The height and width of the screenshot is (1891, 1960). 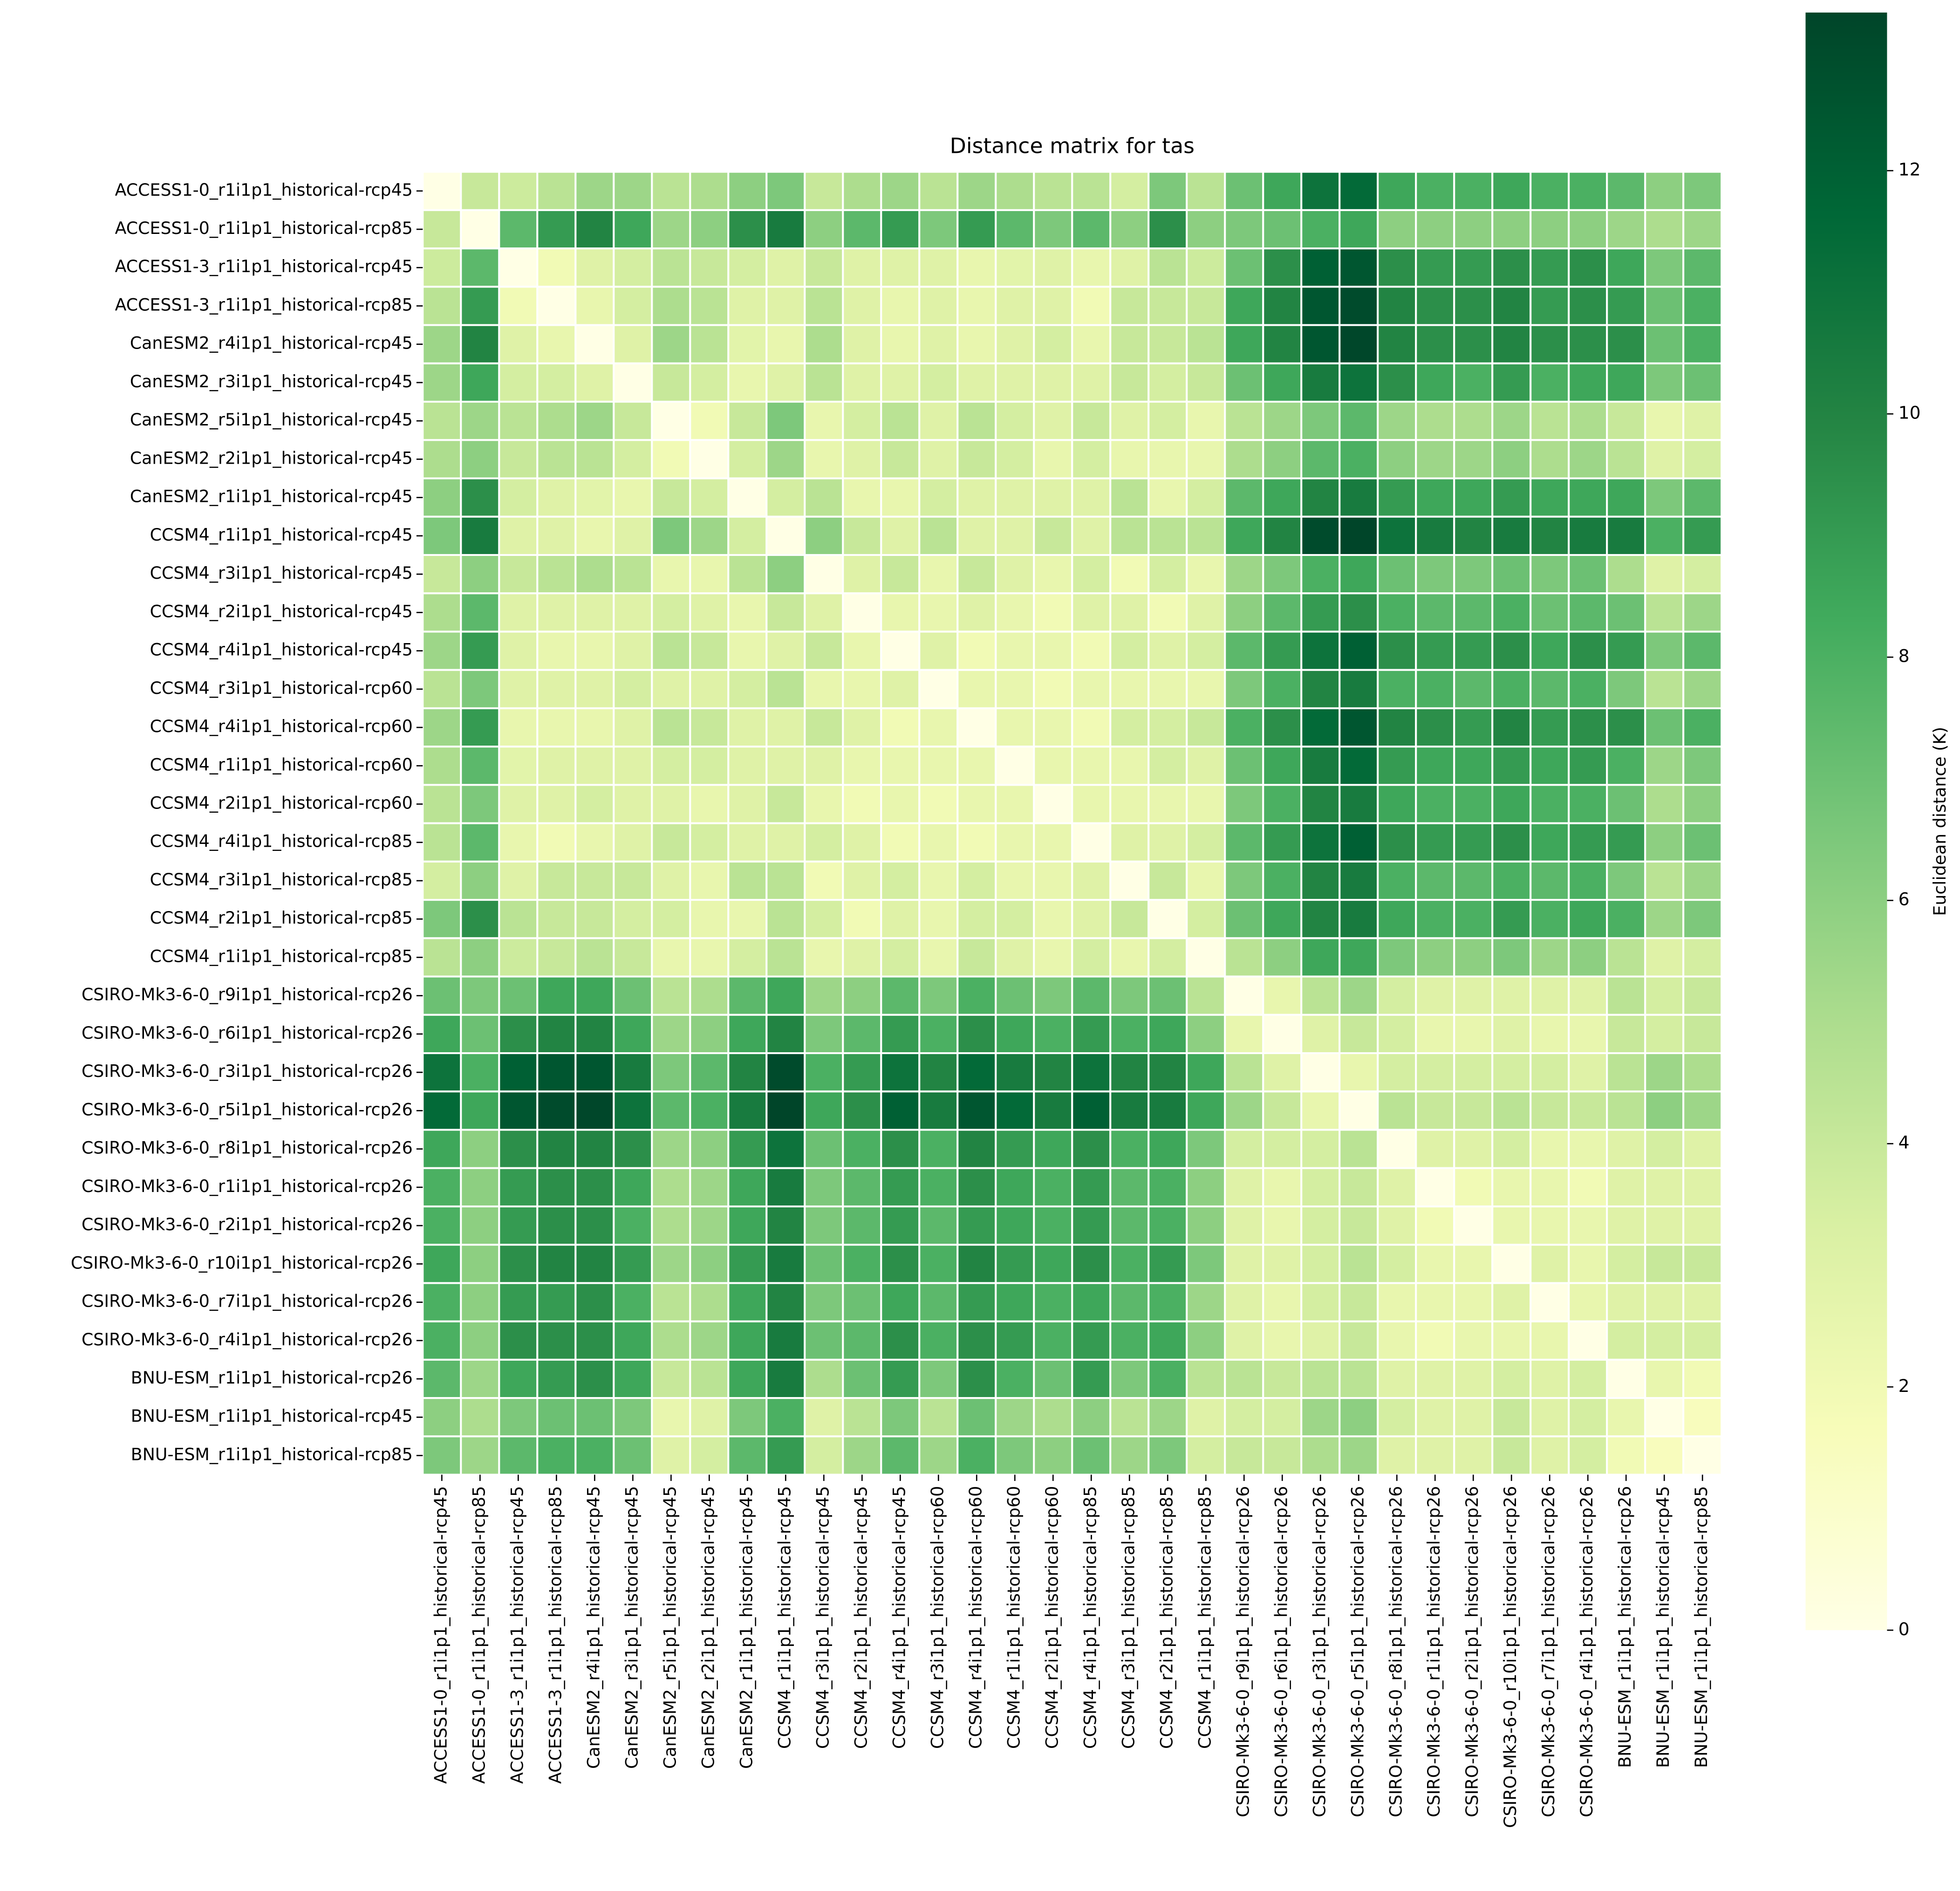 I want to click on x-tick-label: ACCESS1-3_r1i1p1_historical-rcp45, so click(x=517, y=1635).